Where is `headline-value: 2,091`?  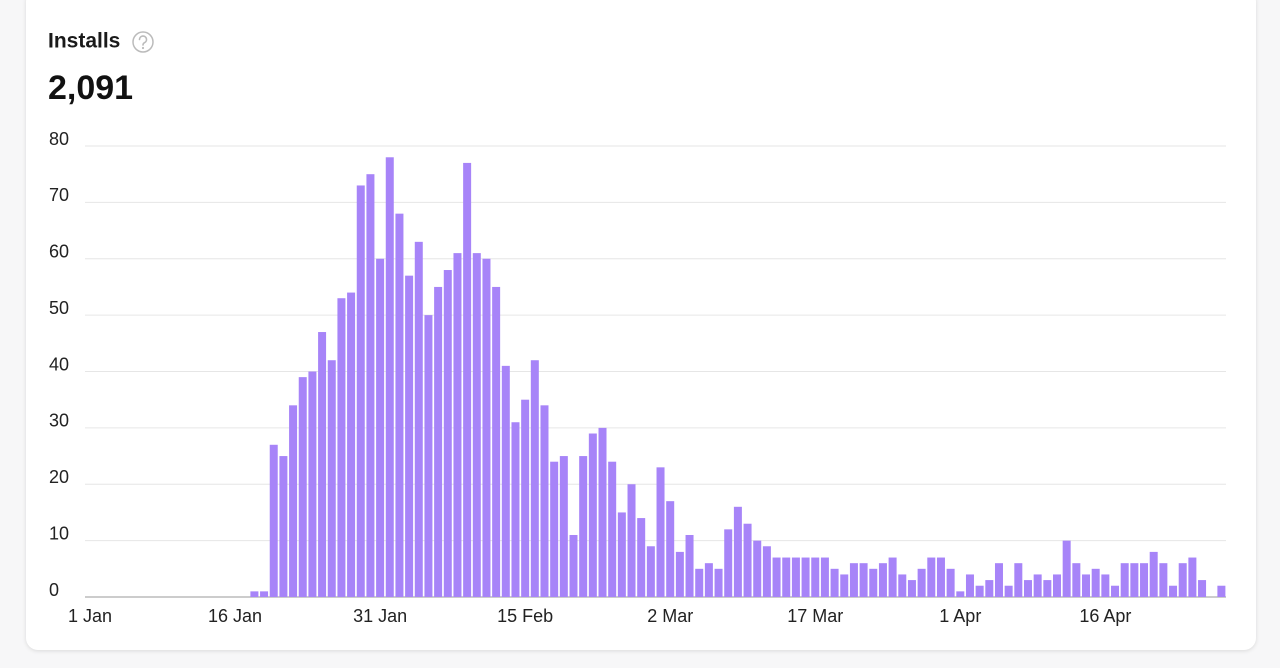
headline-value: 2,091 is located at coordinates (90, 88).